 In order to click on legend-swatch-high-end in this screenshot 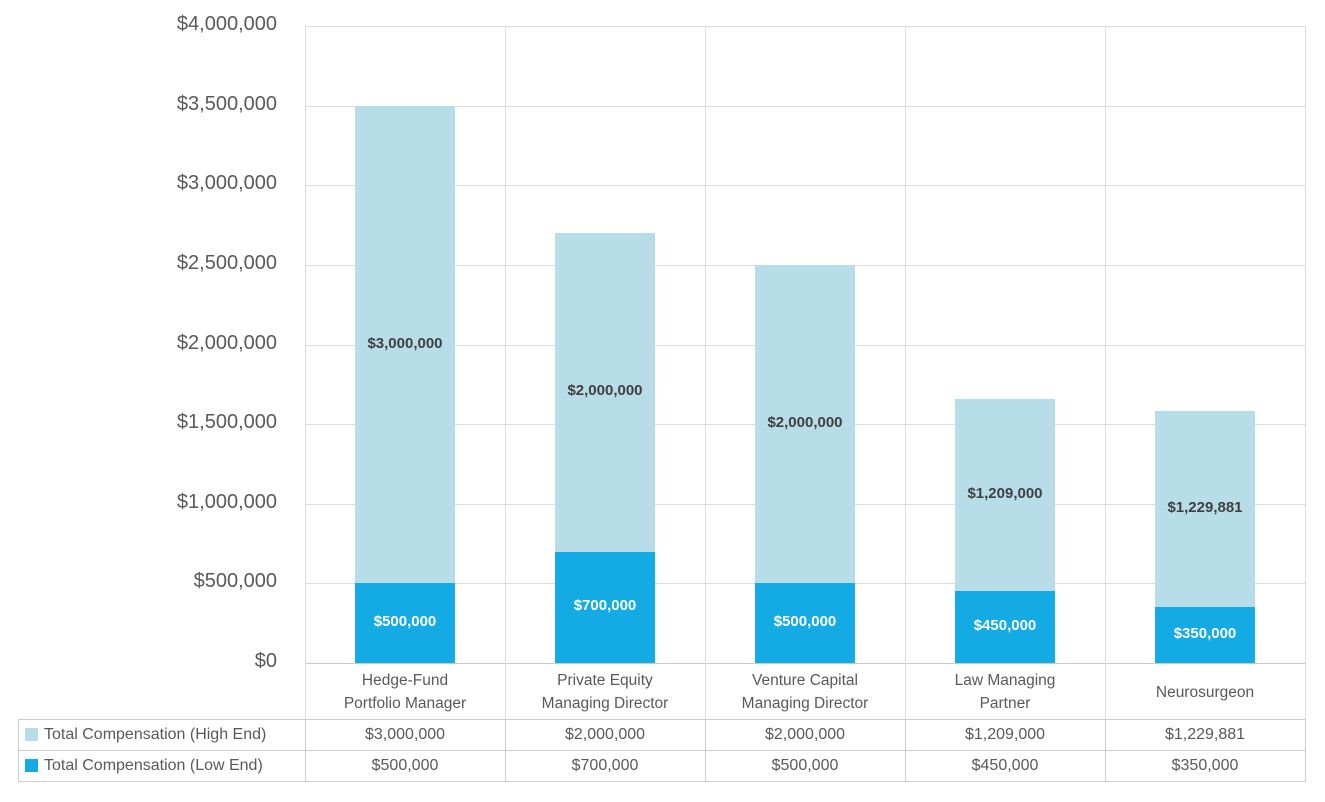, I will do `click(31, 734)`.